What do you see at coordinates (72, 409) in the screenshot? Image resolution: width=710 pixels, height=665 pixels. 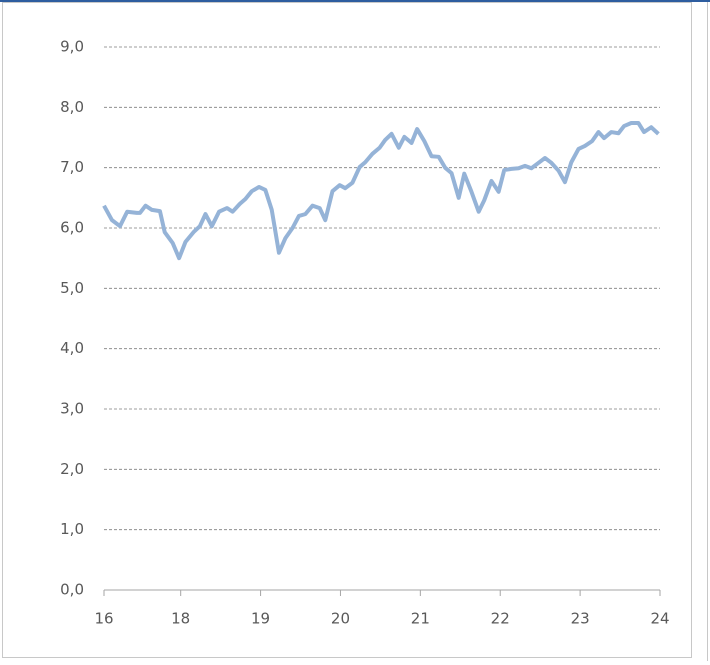 I see `y-tick-label: 3,0` at bounding box center [72, 409].